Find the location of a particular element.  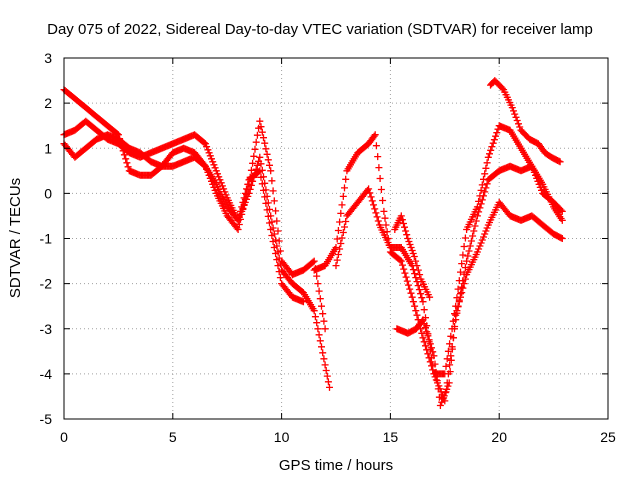

y-tick-label: 3 is located at coordinates (48, 58).